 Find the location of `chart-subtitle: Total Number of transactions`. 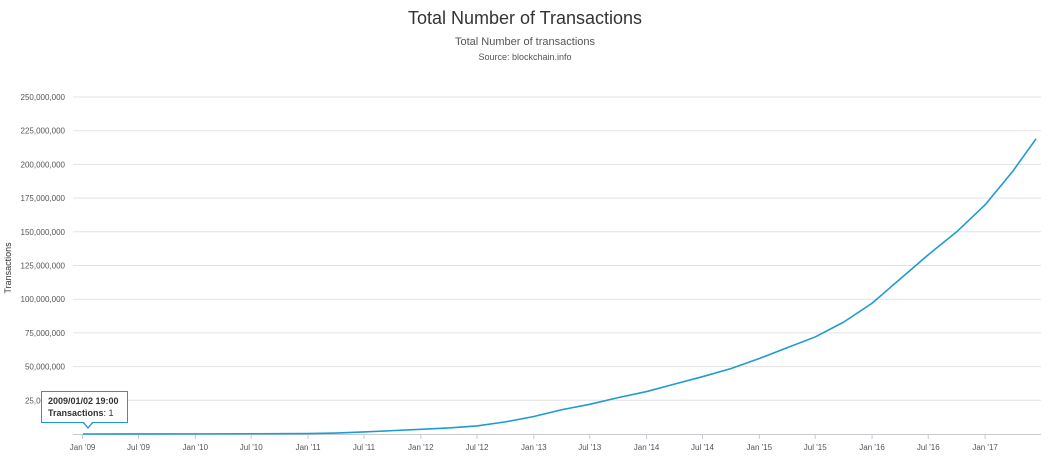

chart-subtitle: Total Number of transactions is located at coordinates (524, 42).